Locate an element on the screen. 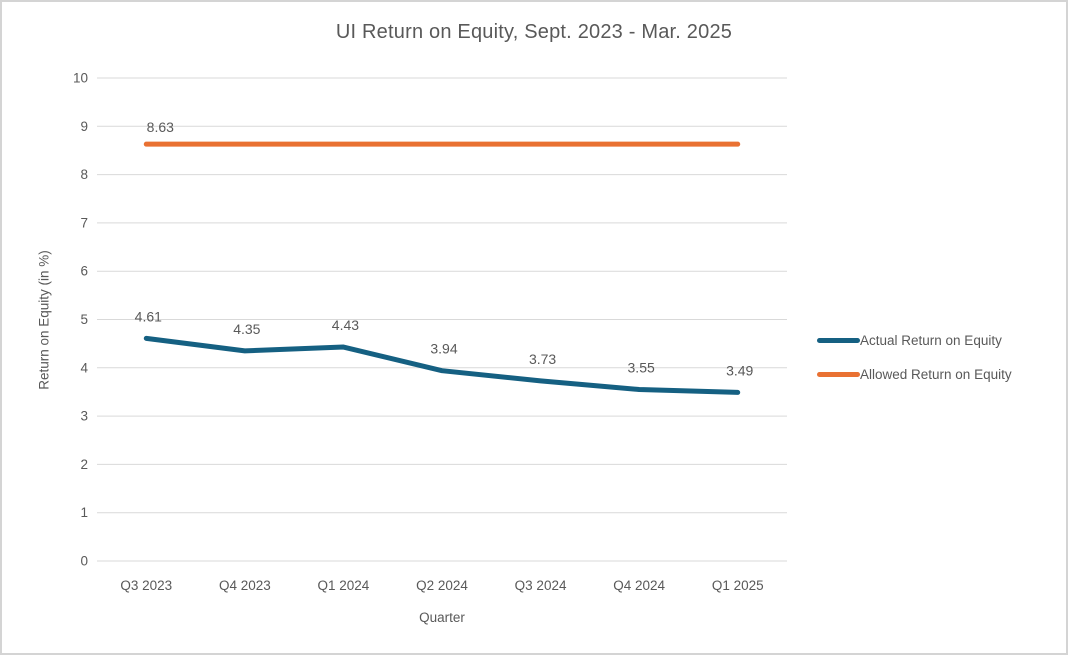  data-label-actual: 4.43 is located at coordinates (345, 325).